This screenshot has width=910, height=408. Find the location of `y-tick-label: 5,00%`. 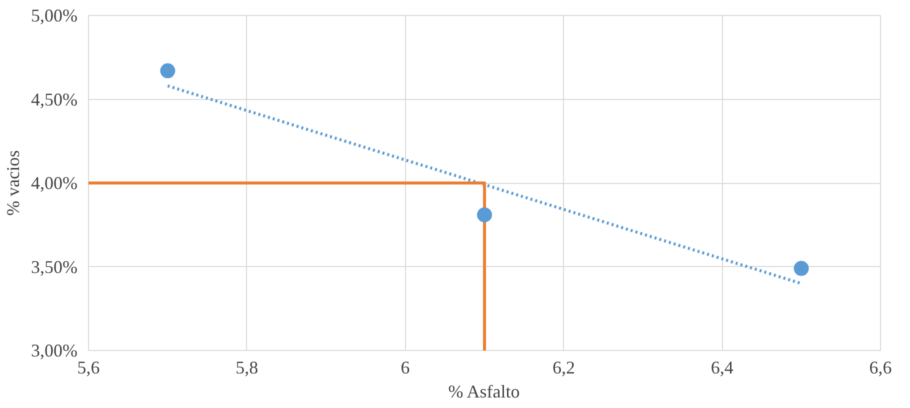

y-tick-label: 5,00% is located at coordinates (54, 16).